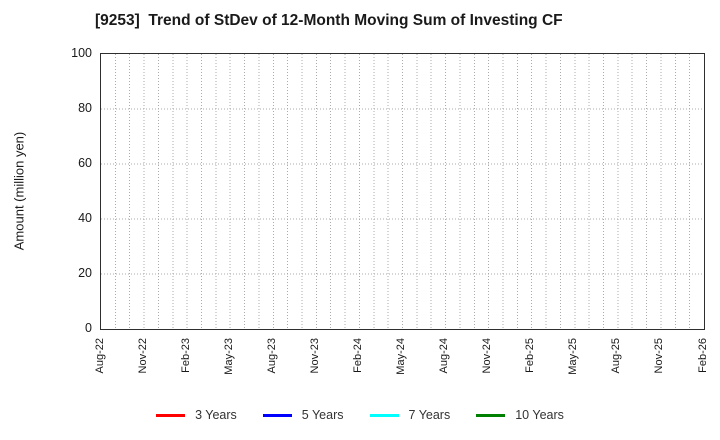 The height and width of the screenshot is (440, 720). I want to click on x-tick-label: Feb-26, so click(702, 355).